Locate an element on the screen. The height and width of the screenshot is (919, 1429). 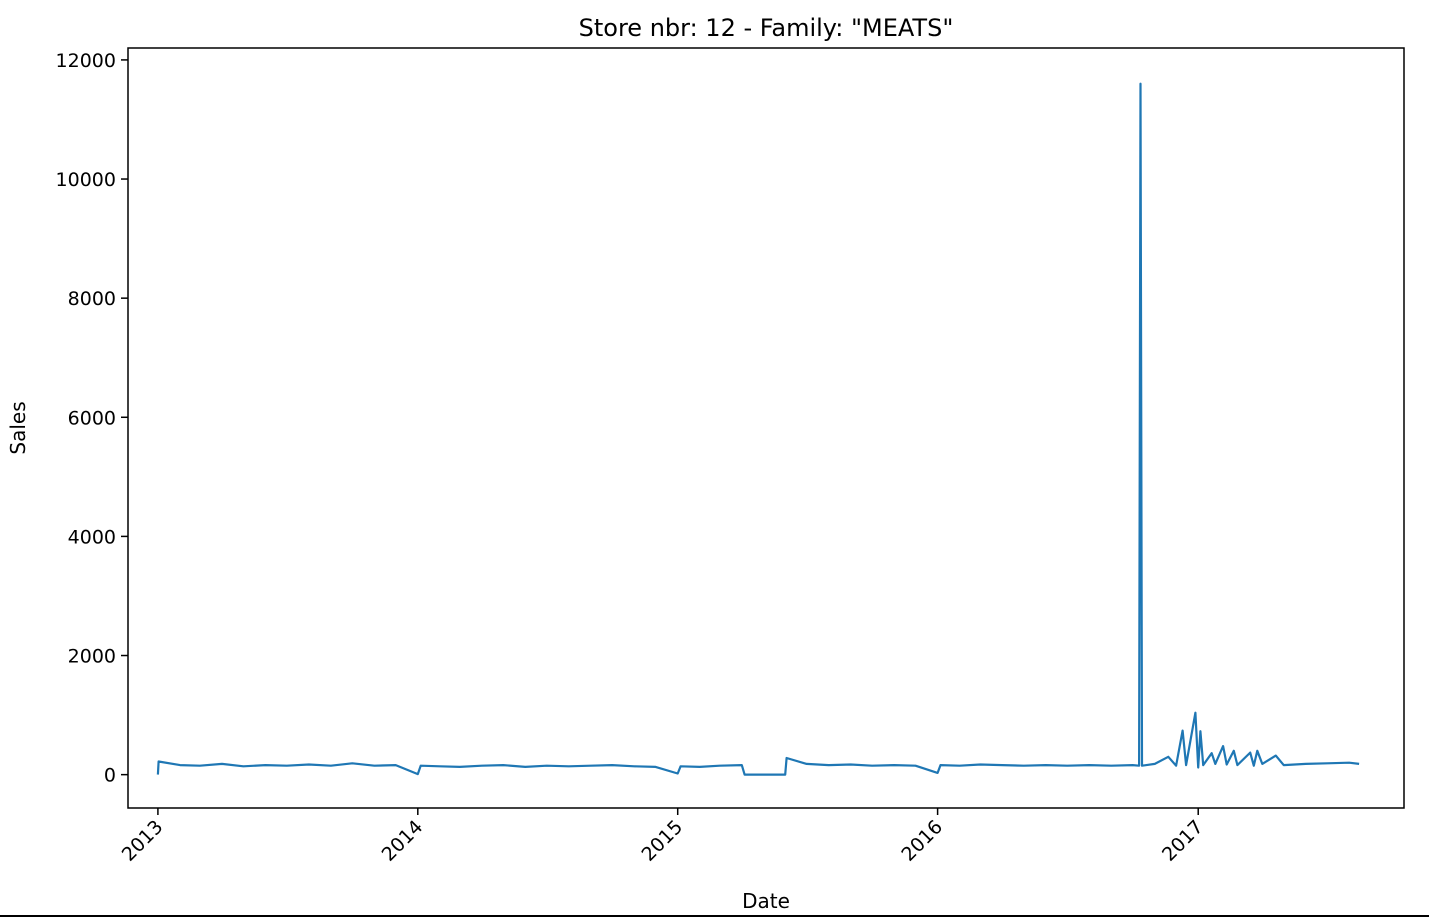
x-tick-label: 2016 is located at coordinates (922, 841).